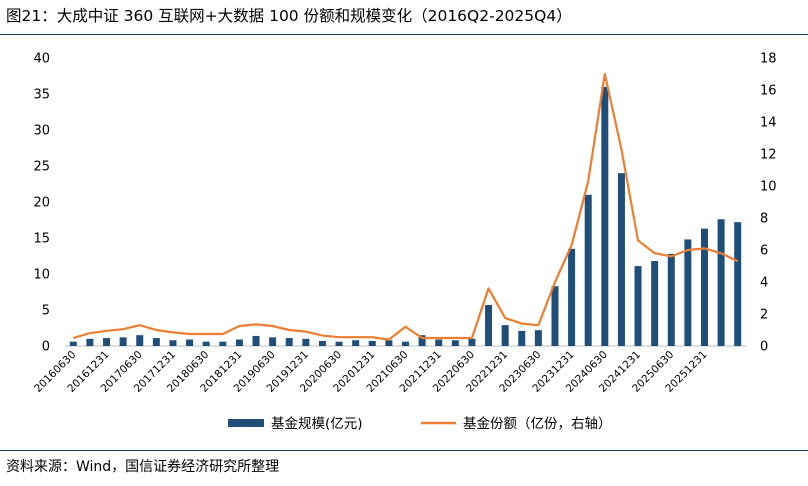 This screenshot has width=808, height=486. Describe the element at coordinates (537, 423) in the screenshot. I see `legend-label-line: 基金份额（亿份，右轴）` at that location.